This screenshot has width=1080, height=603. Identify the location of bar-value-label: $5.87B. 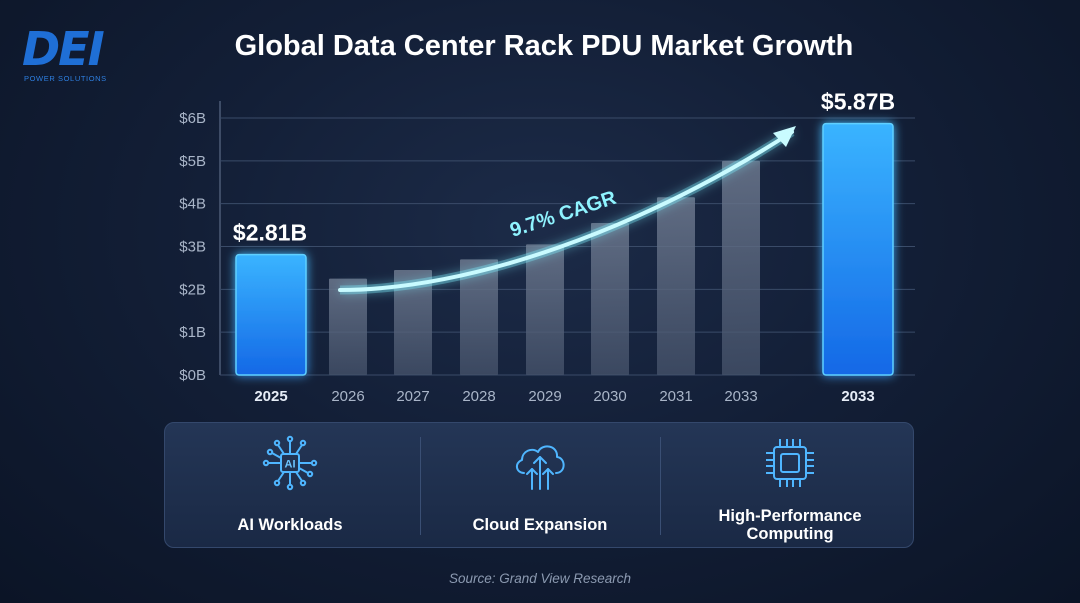
(858, 102).